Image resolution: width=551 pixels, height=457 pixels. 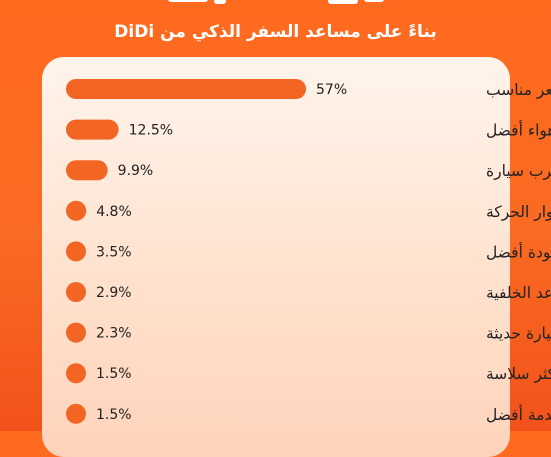 What do you see at coordinates (114, 212) in the screenshot?
I see `value-label-3: 4.8%` at bounding box center [114, 212].